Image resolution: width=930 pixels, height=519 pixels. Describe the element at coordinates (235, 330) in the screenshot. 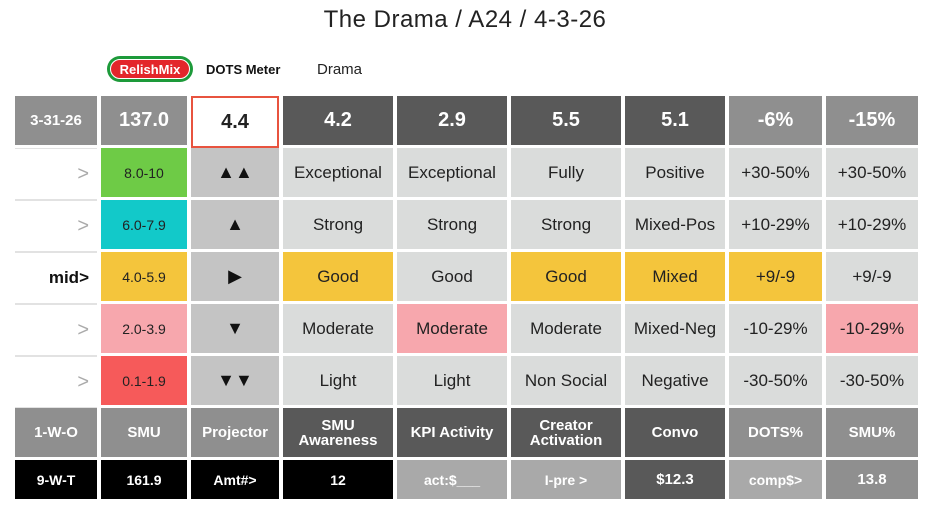

I see `down-arrow-icon: ▼` at that location.